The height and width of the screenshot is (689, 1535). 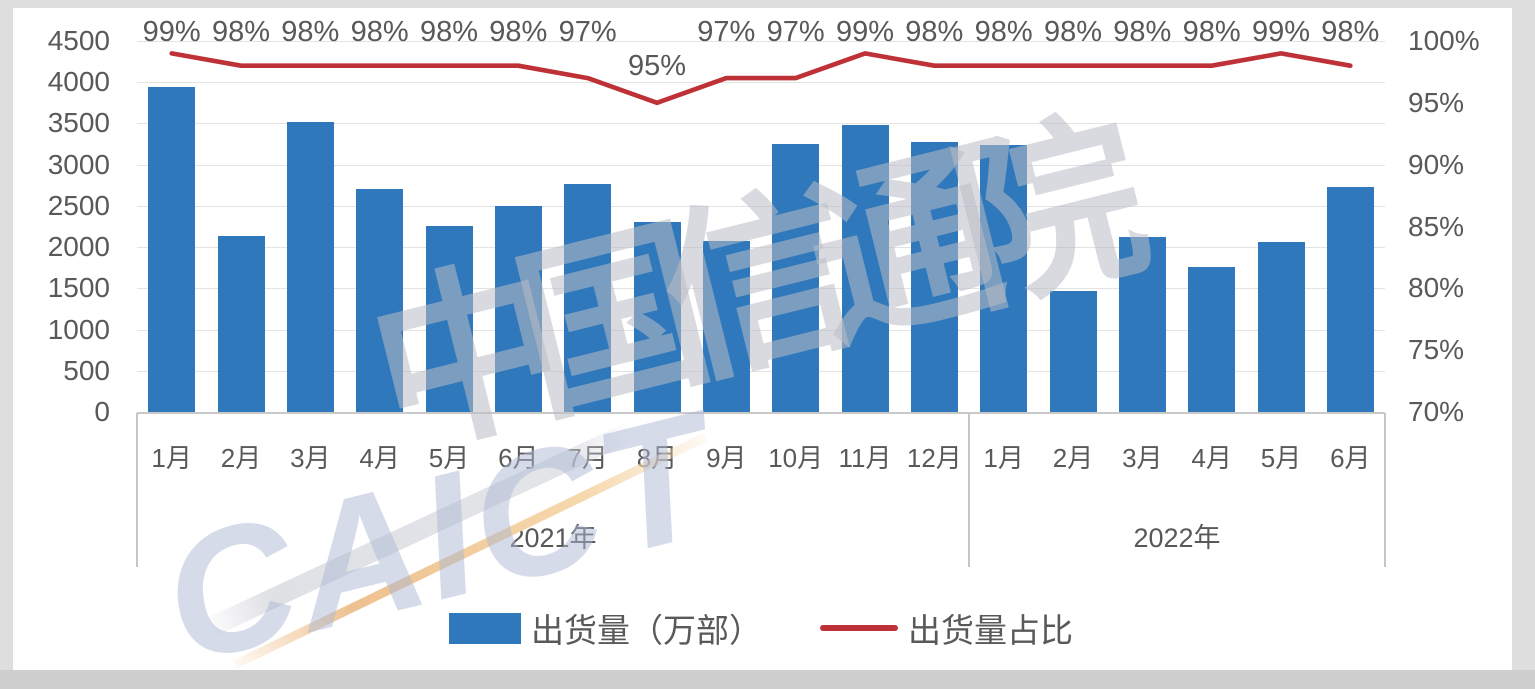 What do you see at coordinates (796, 458) in the screenshot?
I see `x-tick-month: 10月` at bounding box center [796, 458].